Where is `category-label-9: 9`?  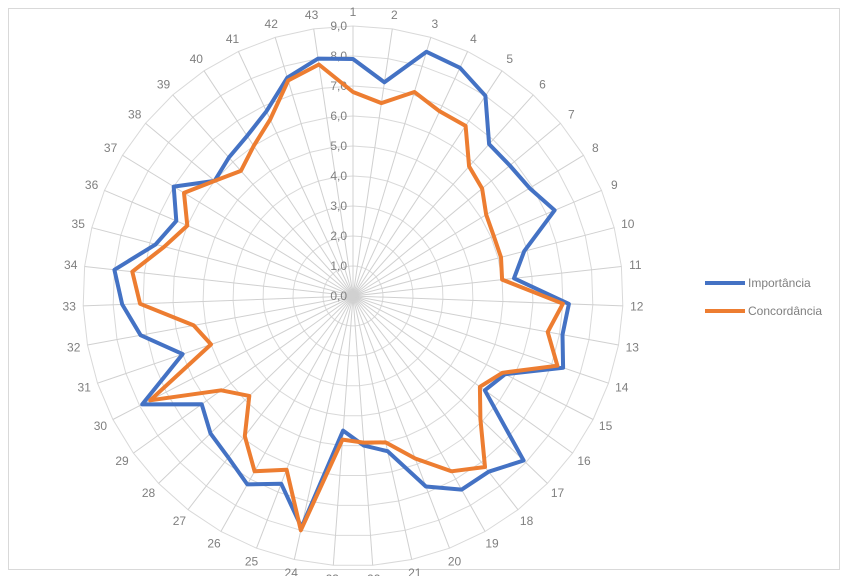
category-label-9: 9 is located at coordinates (614, 185).